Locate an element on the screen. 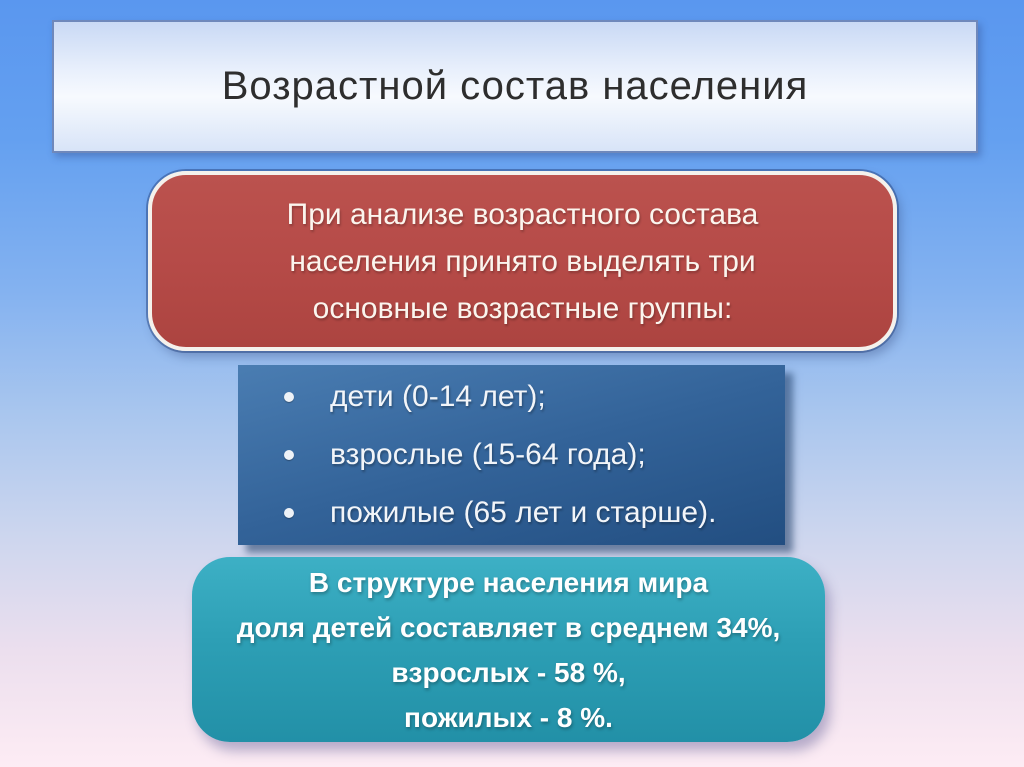  slide-title: Возрастной состав населения is located at coordinates (515, 86).